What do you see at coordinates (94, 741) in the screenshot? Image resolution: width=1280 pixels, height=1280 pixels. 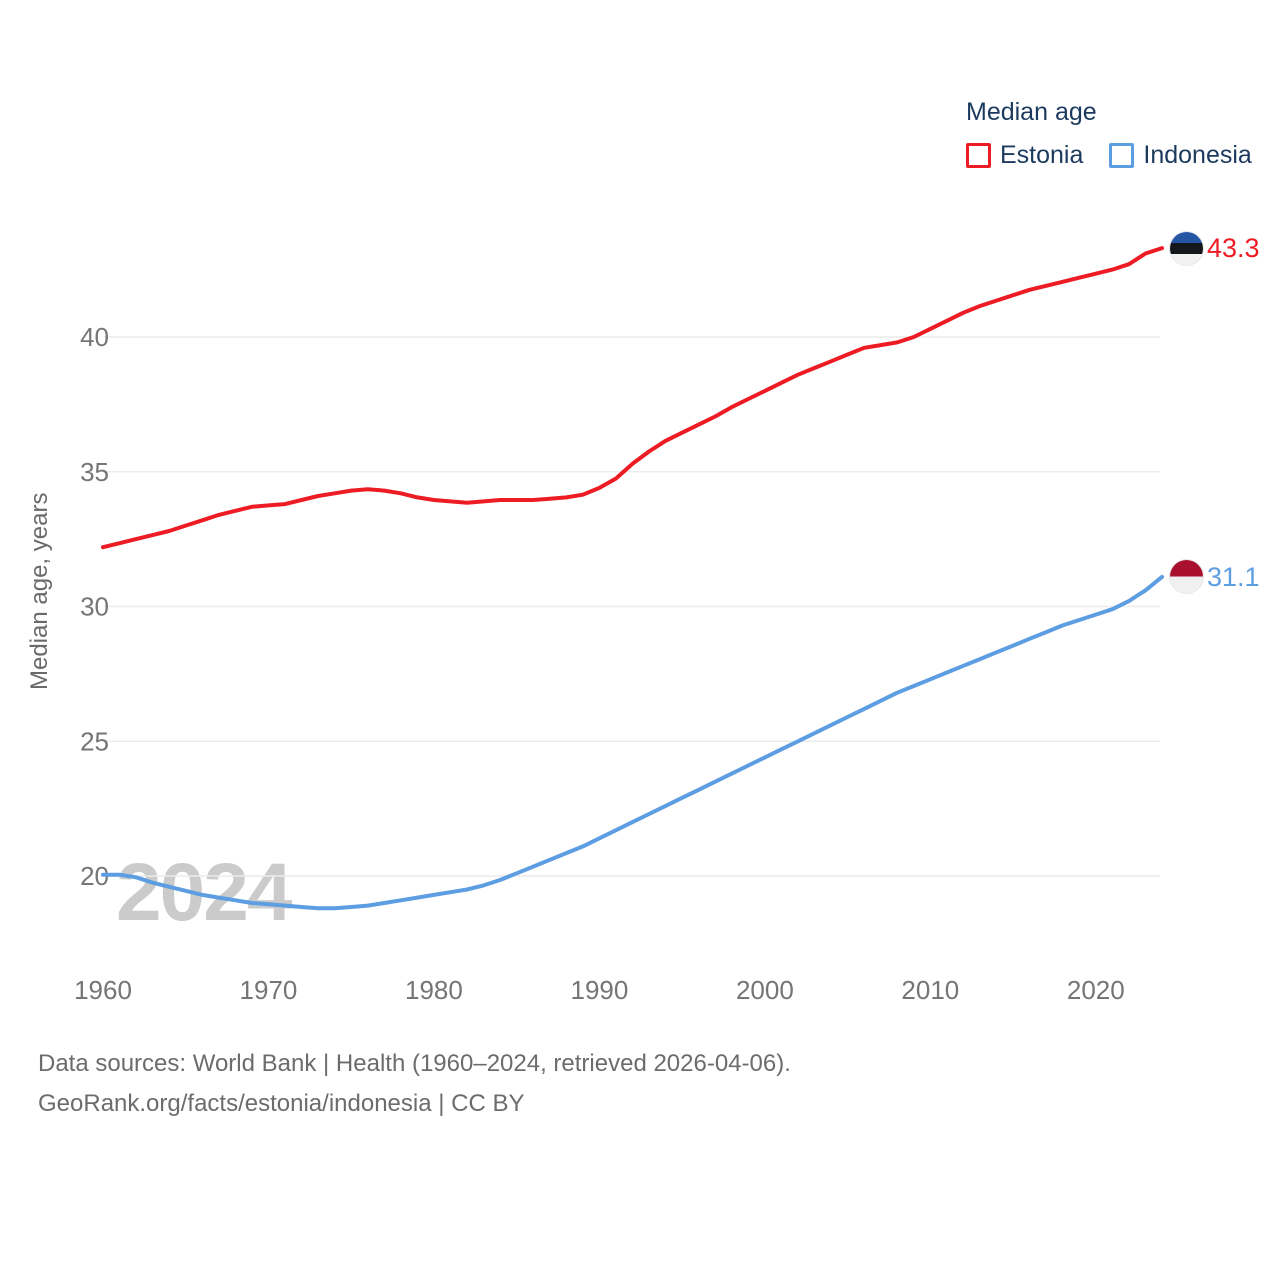 I see `y-tick-label: 25` at bounding box center [94, 741].